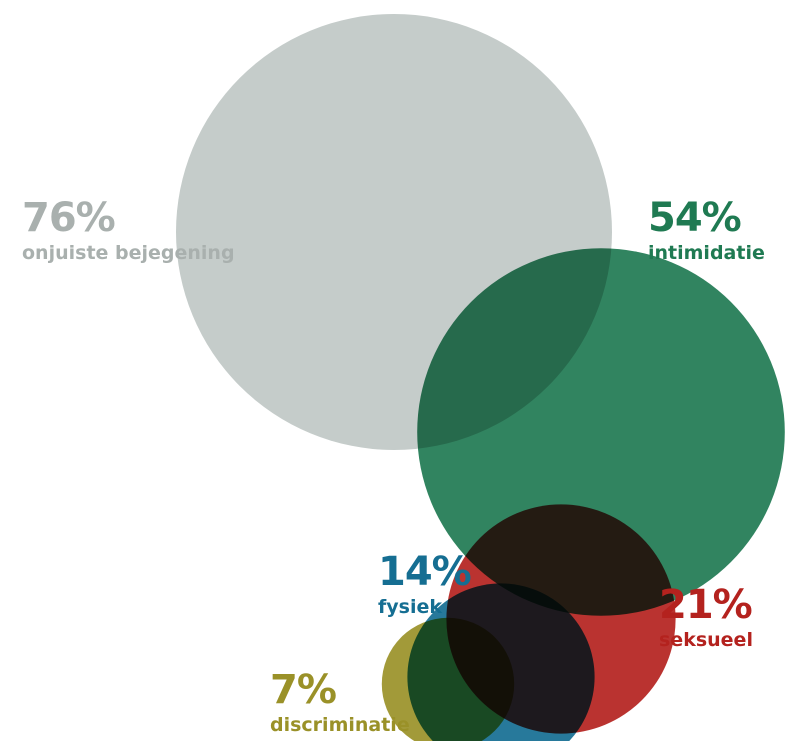  Describe the element at coordinates (128, 230) in the screenshot. I see `label-onjuiste-bejegening: 76% onjuiste bejegening` at that location.